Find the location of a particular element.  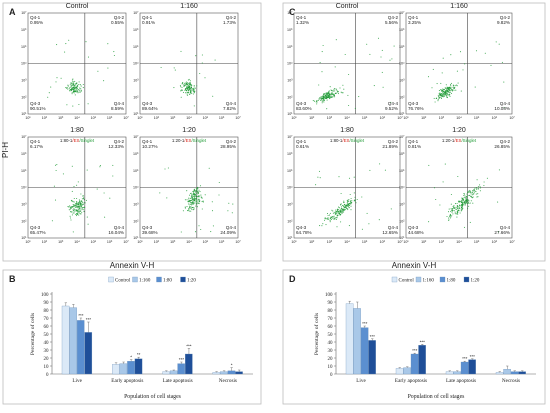

x-tick-label: 10⁷ is located at coordinates (512, 118).